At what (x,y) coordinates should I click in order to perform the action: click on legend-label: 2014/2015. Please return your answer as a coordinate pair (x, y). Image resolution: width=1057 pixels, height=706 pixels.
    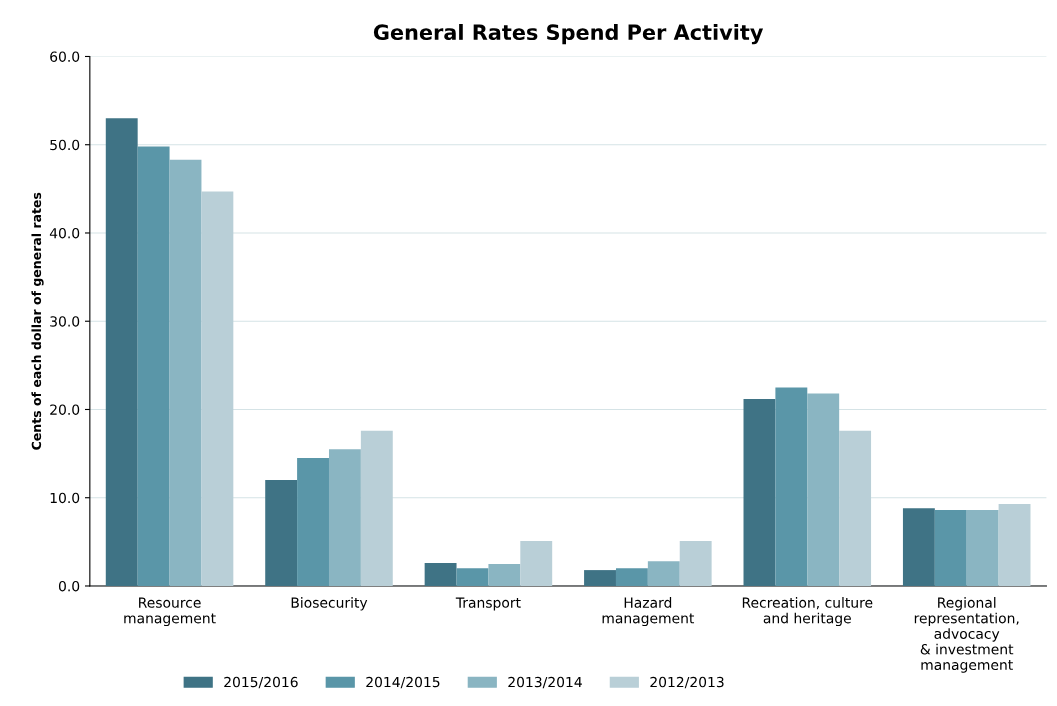
    Looking at the image, I should click on (403, 682).